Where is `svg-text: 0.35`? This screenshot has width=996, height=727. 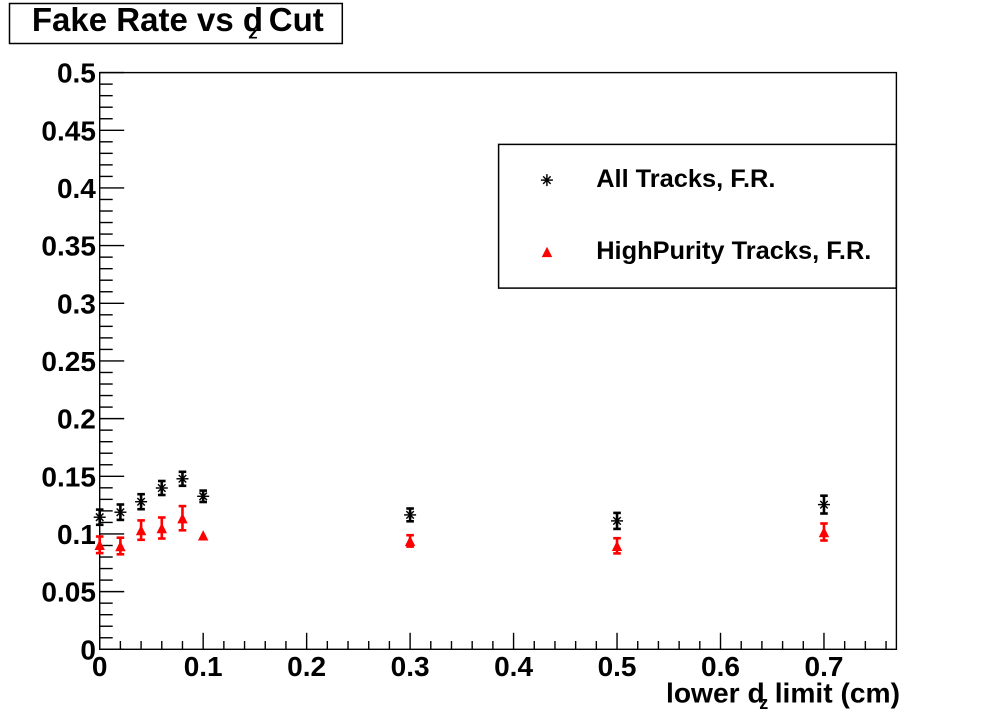
svg-text: 0.35 is located at coordinates (68, 246).